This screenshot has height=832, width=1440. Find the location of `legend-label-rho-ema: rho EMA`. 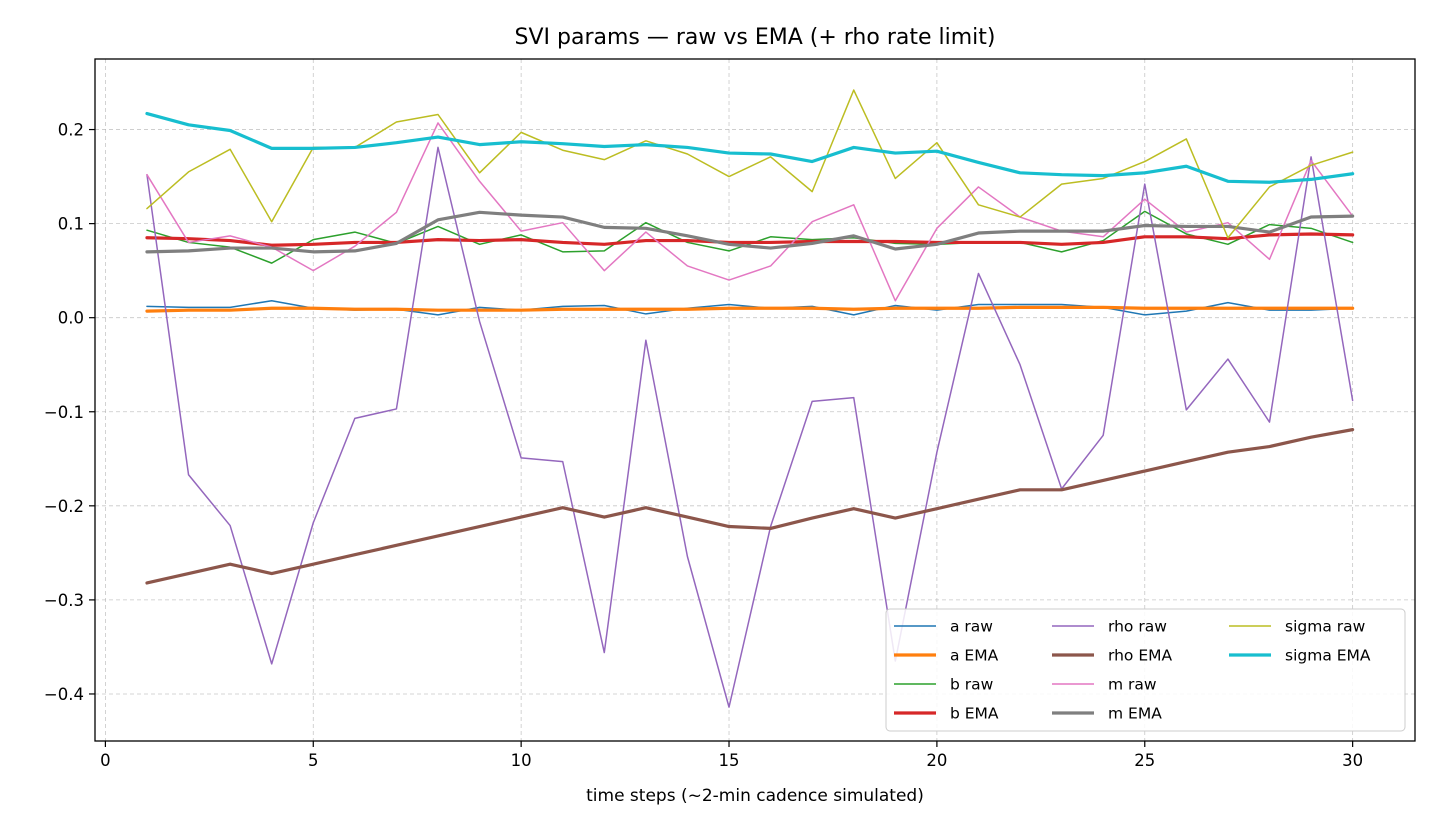

legend-label-rho-ema: rho EMA is located at coordinates (1140, 656).